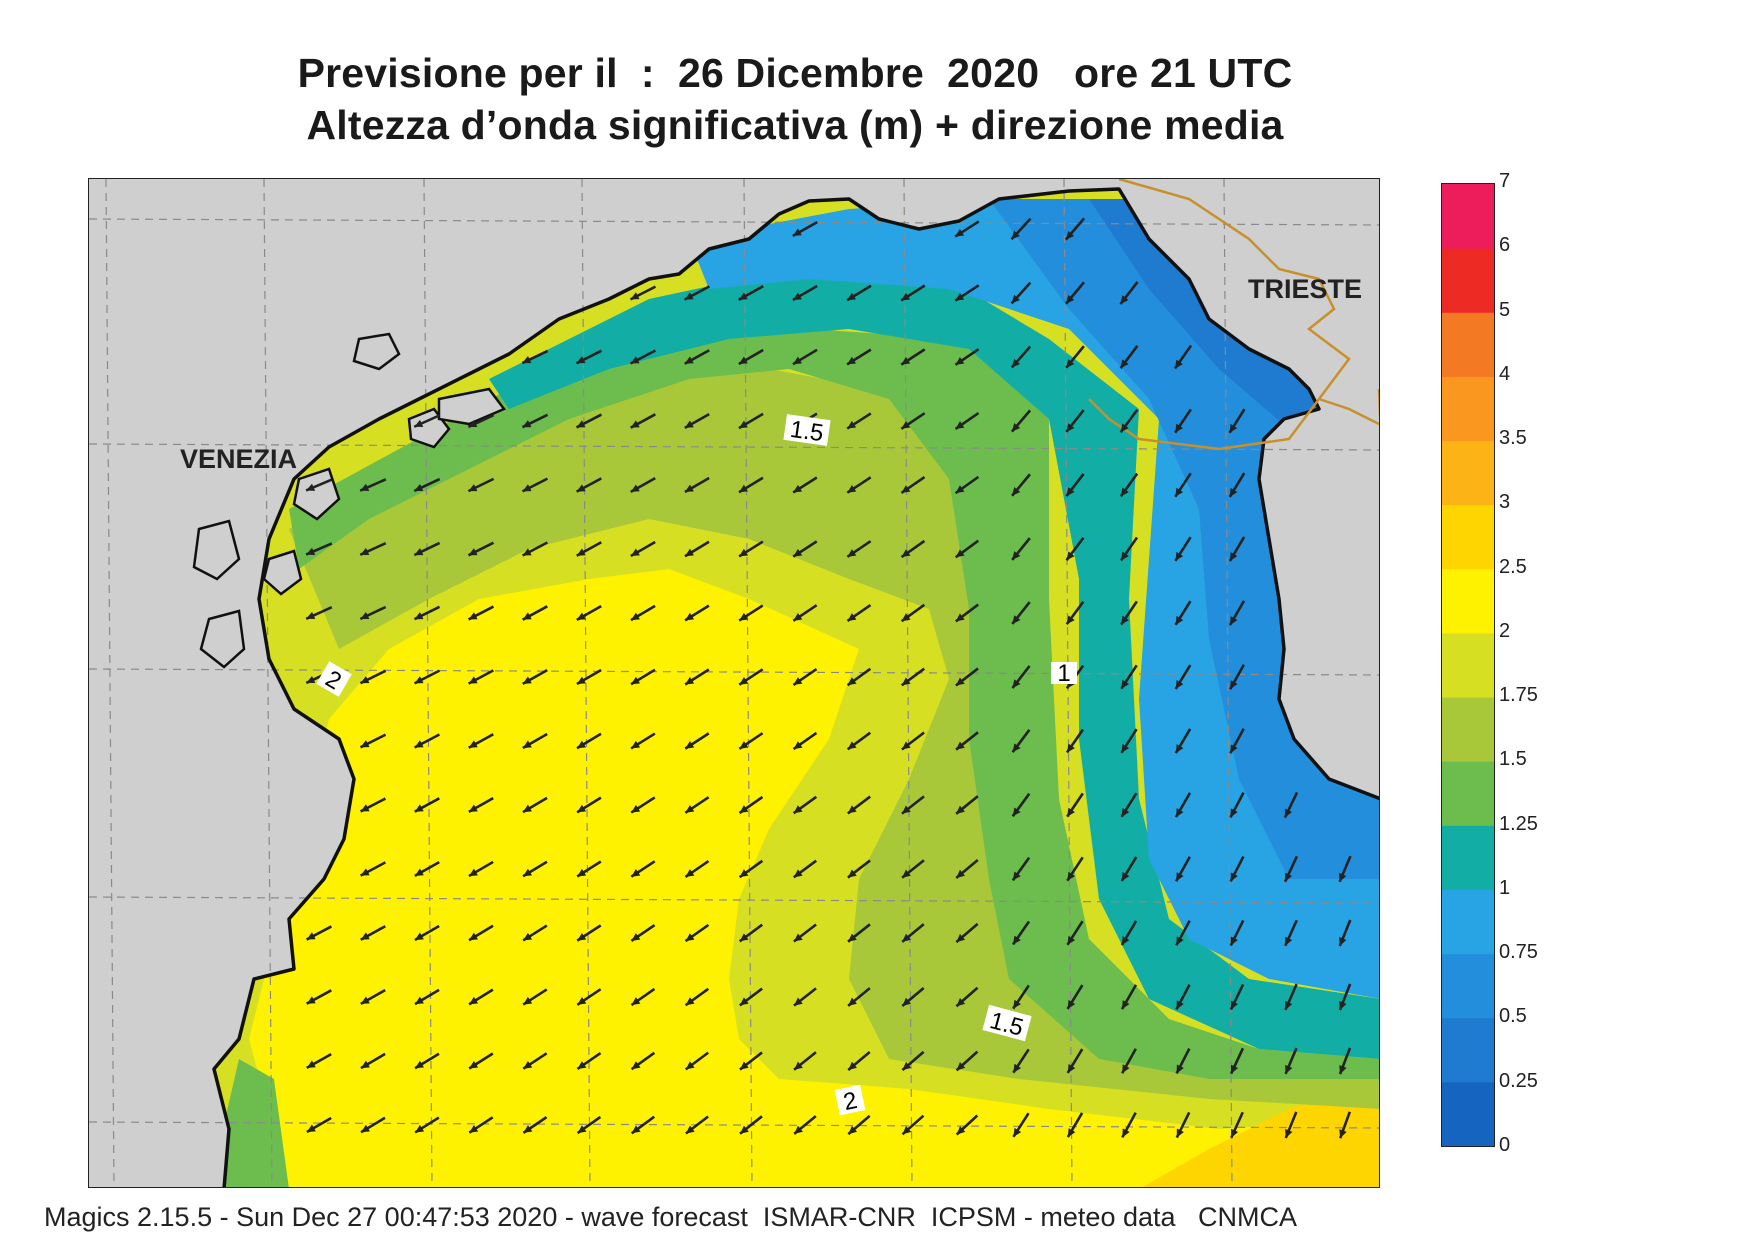  Describe the element at coordinates (1505, 887) in the screenshot. I see `colorbar-tick-label: 1` at that location.